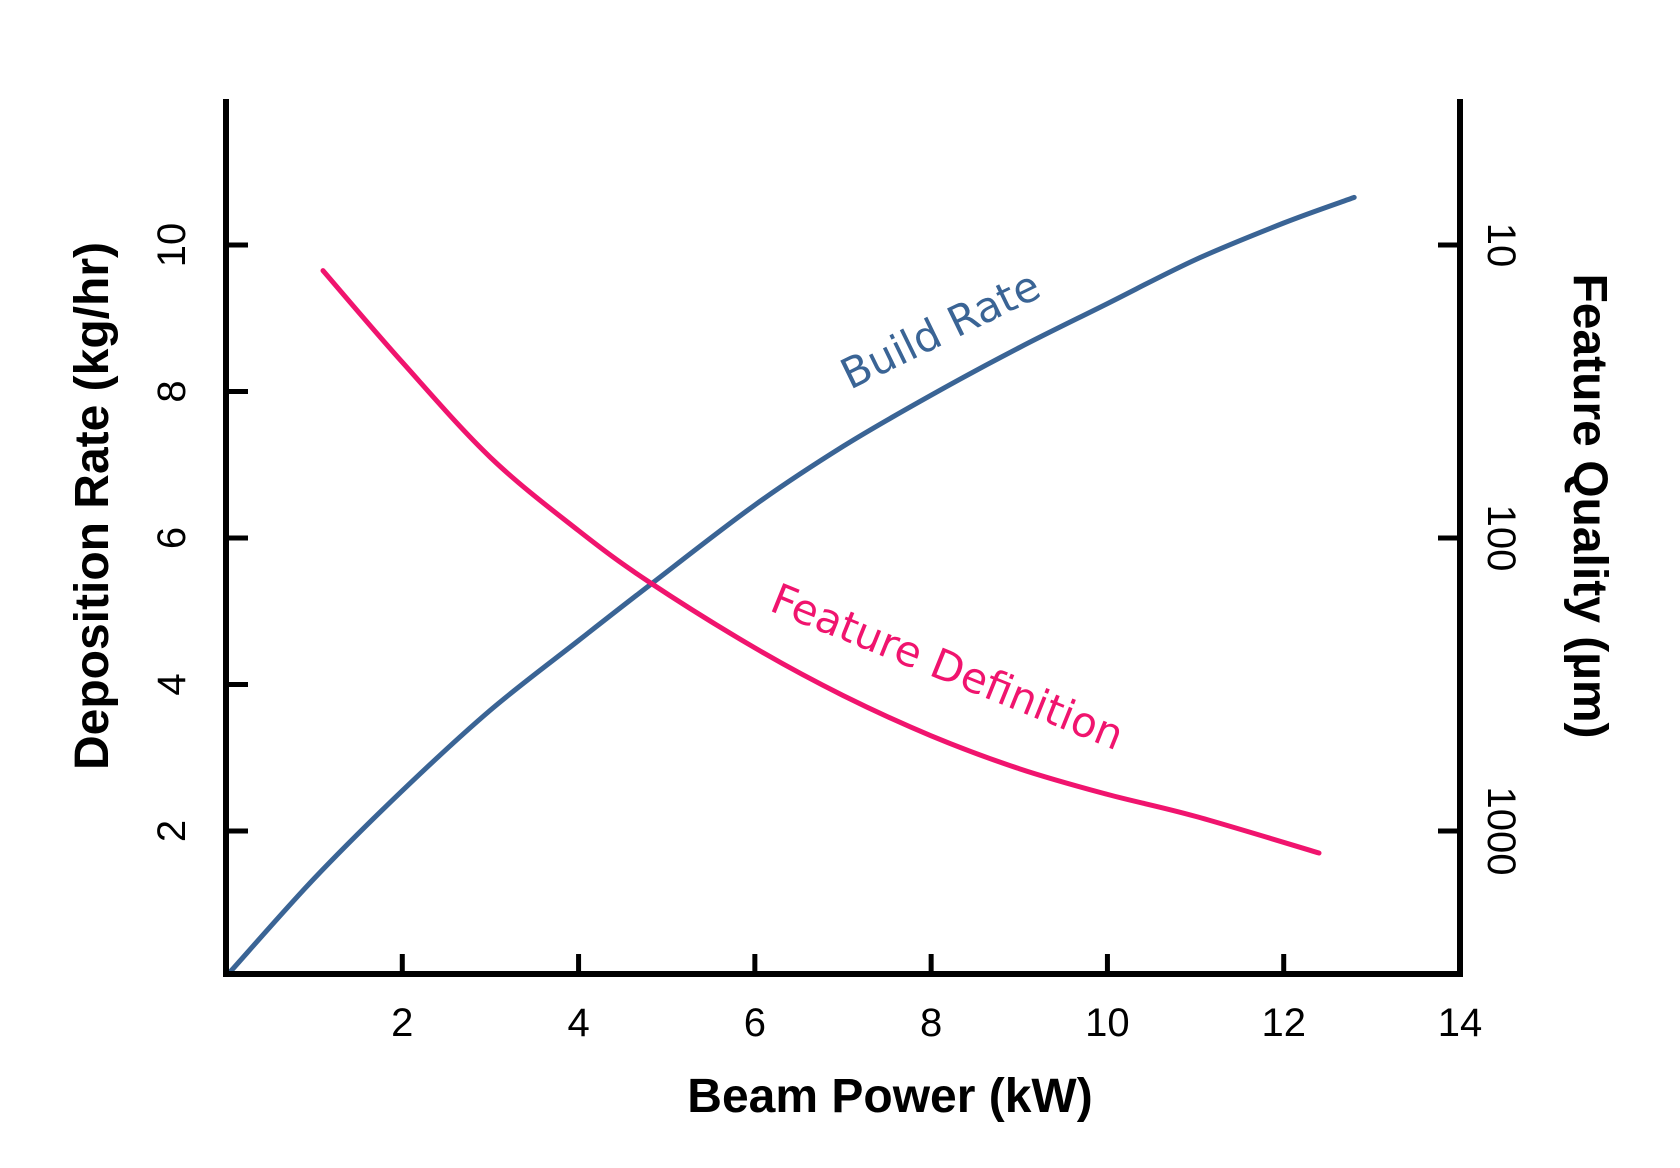 The image size is (1680, 1168). Describe the element at coordinates (889, 1096) in the screenshot. I see `x-axis-title: Beam Power (kW)` at that location.